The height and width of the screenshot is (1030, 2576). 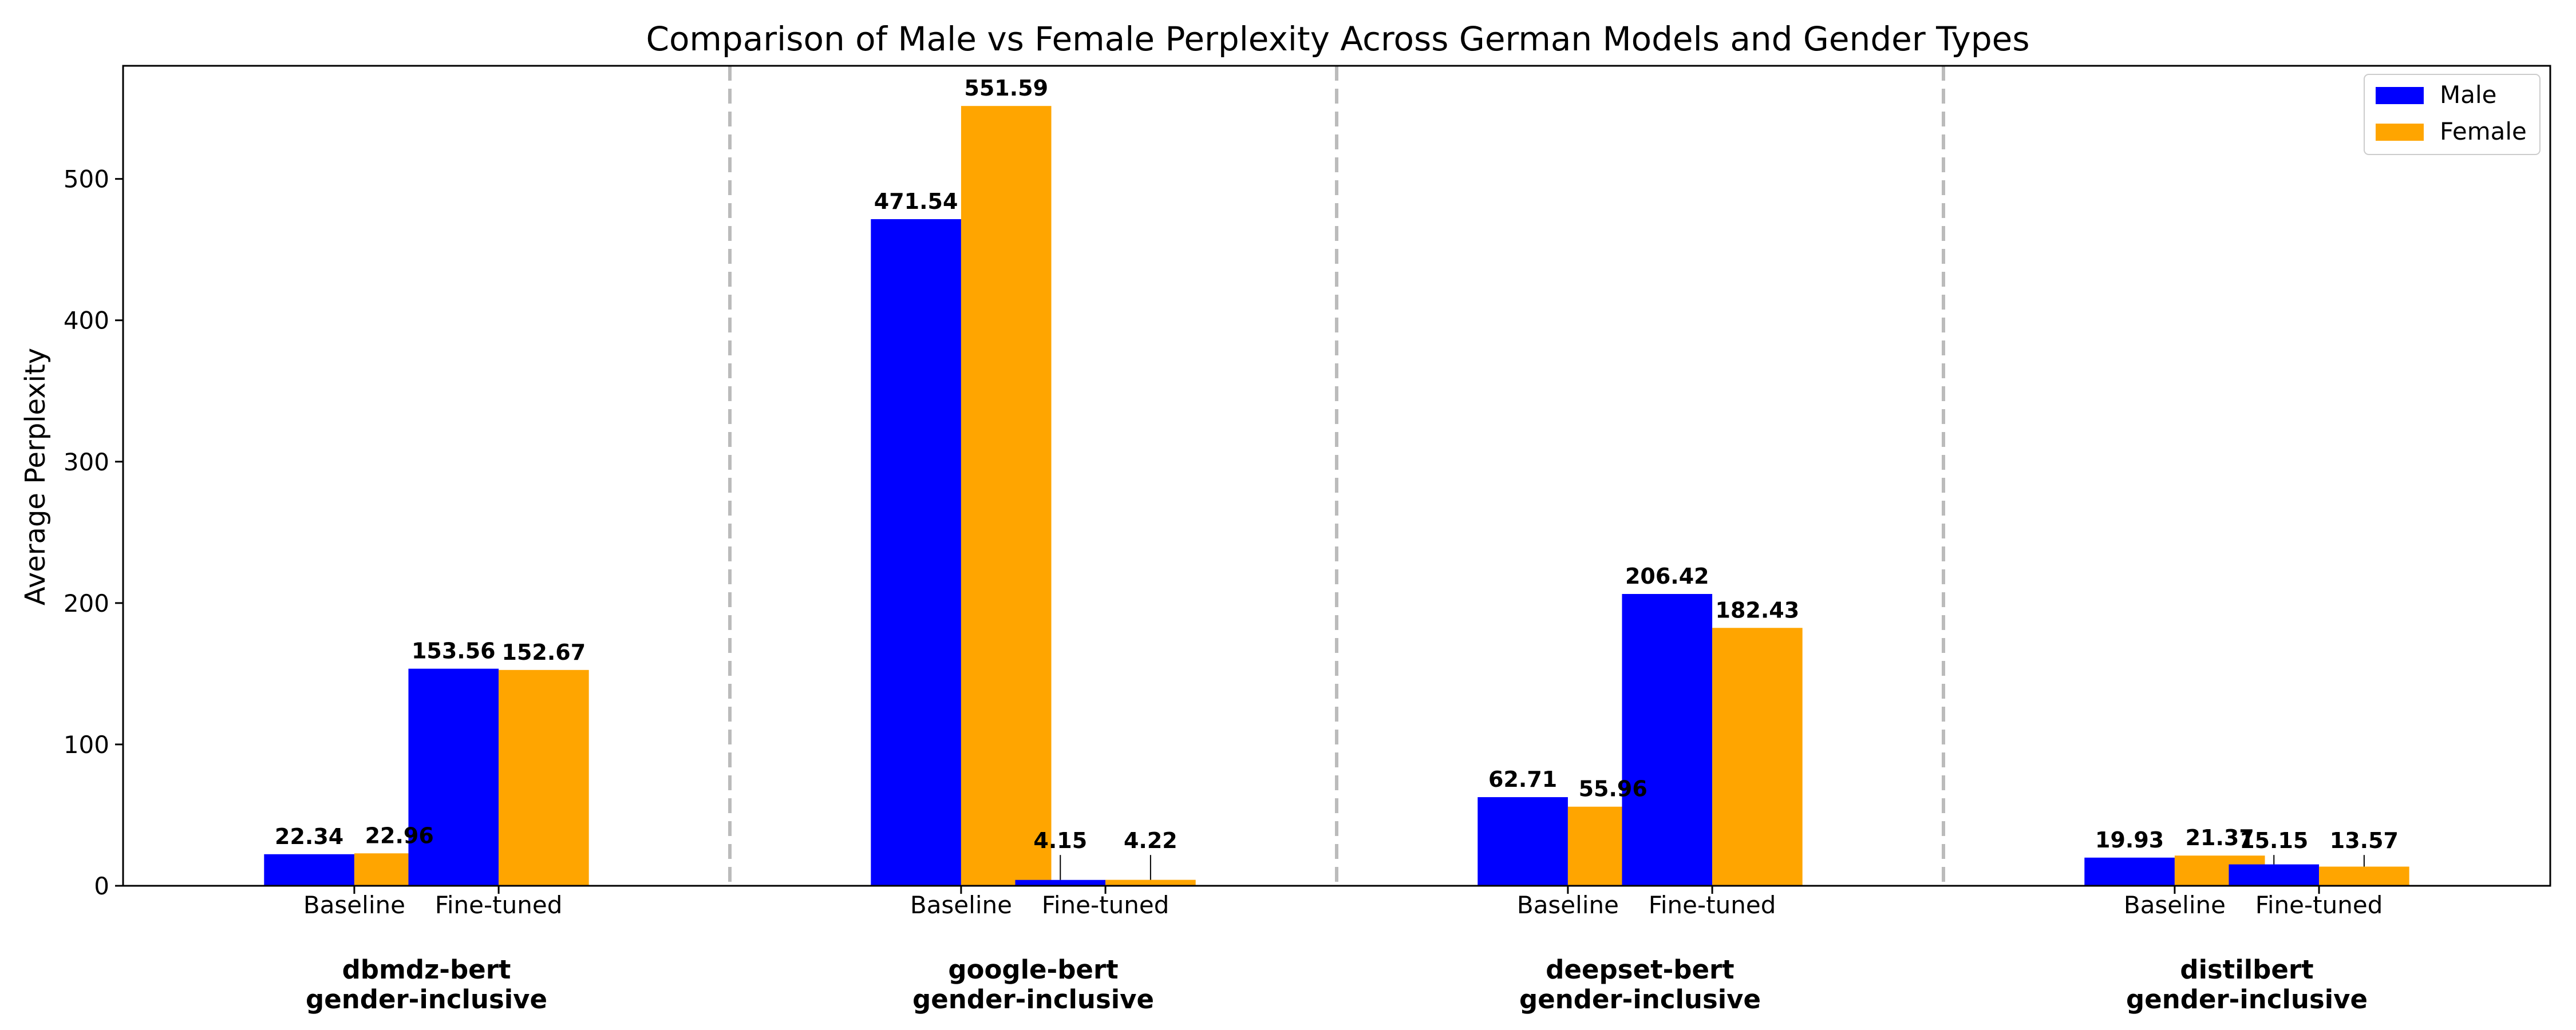 I want to click on data-label: 471.54, so click(x=916, y=201).